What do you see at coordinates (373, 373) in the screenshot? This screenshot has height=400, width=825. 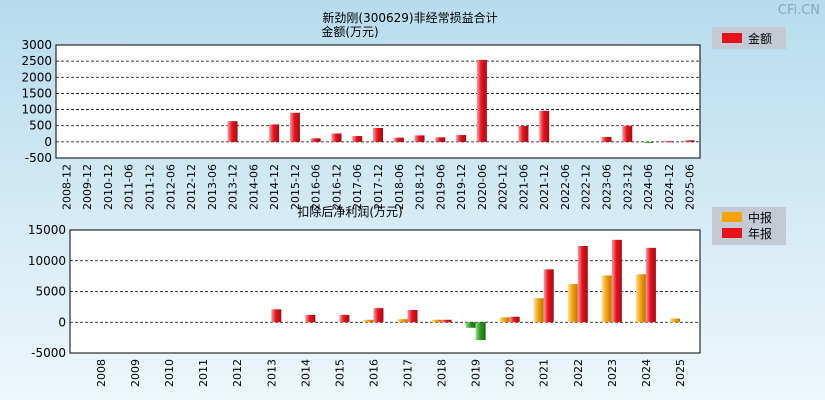 I see `chart2-xtick-label: 2016` at bounding box center [373, 373].